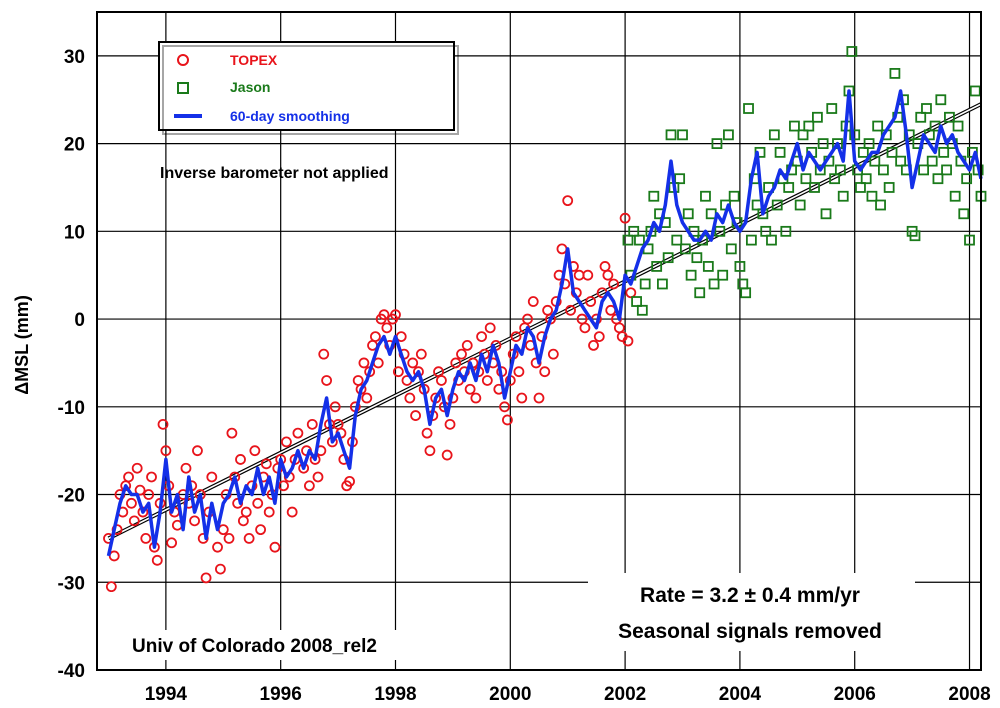 Image resolution: width=1000 pixels, height=708 pixels. Describe the element at coordinates (395, 694) in the screenshot. I see `x-tick-label: 1998` at that location.